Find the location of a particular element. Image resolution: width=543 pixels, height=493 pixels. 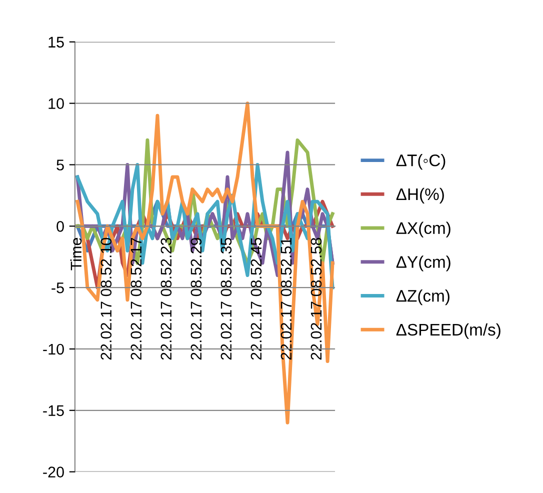

x-tick-label: 22.02.17 08.52.17 is located at coordinates (136, 299).